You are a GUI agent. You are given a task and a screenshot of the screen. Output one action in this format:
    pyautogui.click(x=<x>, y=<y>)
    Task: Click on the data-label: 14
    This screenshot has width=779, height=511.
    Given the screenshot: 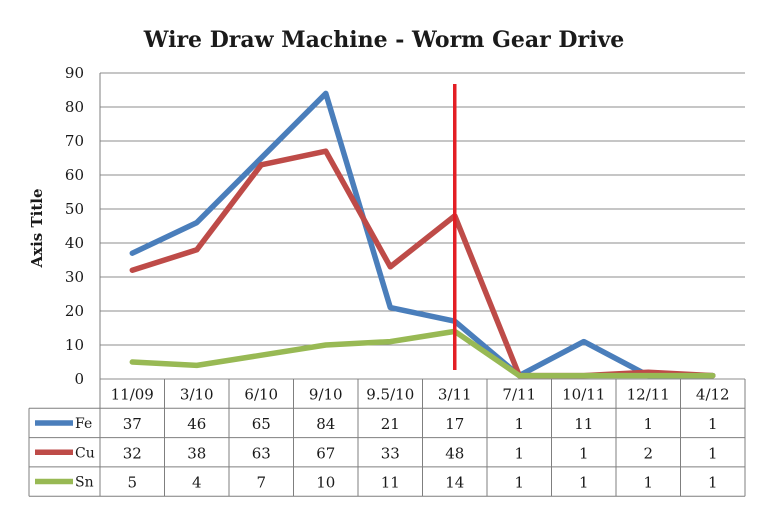 What is the action you would take?
    pyautogui.click(x=454, y=483)
    